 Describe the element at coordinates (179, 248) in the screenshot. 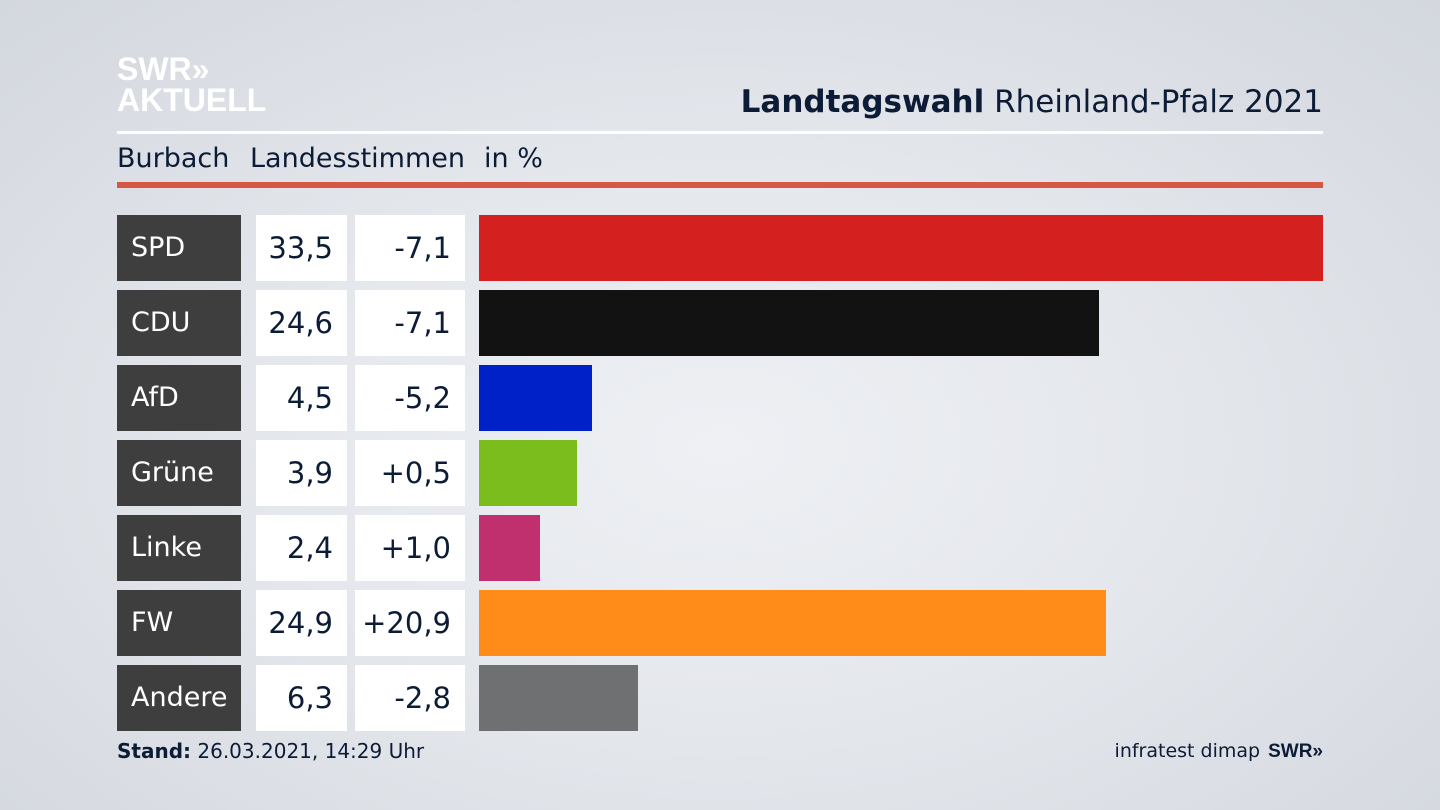

I see `party-label: SPD` at that location.